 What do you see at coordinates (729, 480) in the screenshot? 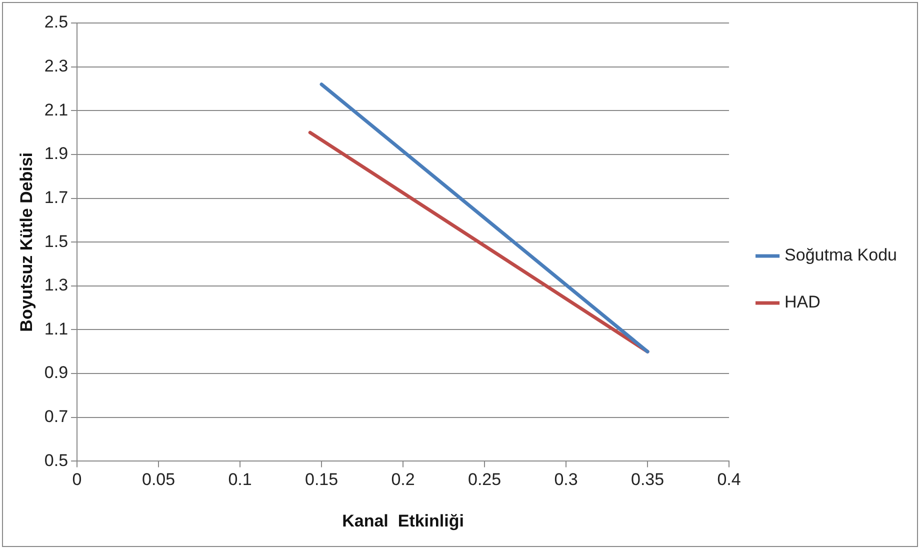
I see `x-tick-label: 0.4` at bounding box center [729, 480].